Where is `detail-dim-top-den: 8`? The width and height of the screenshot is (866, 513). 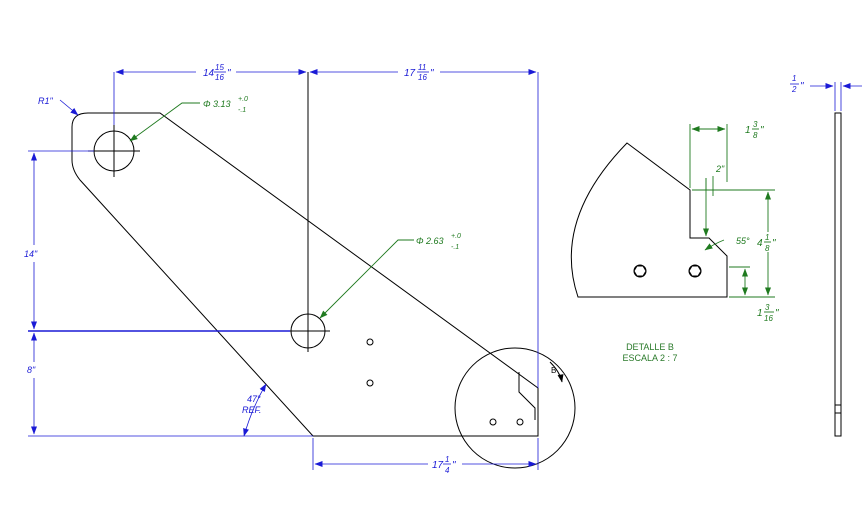 detail-dim-top-den: 8 is located at coordinates (755, 135).